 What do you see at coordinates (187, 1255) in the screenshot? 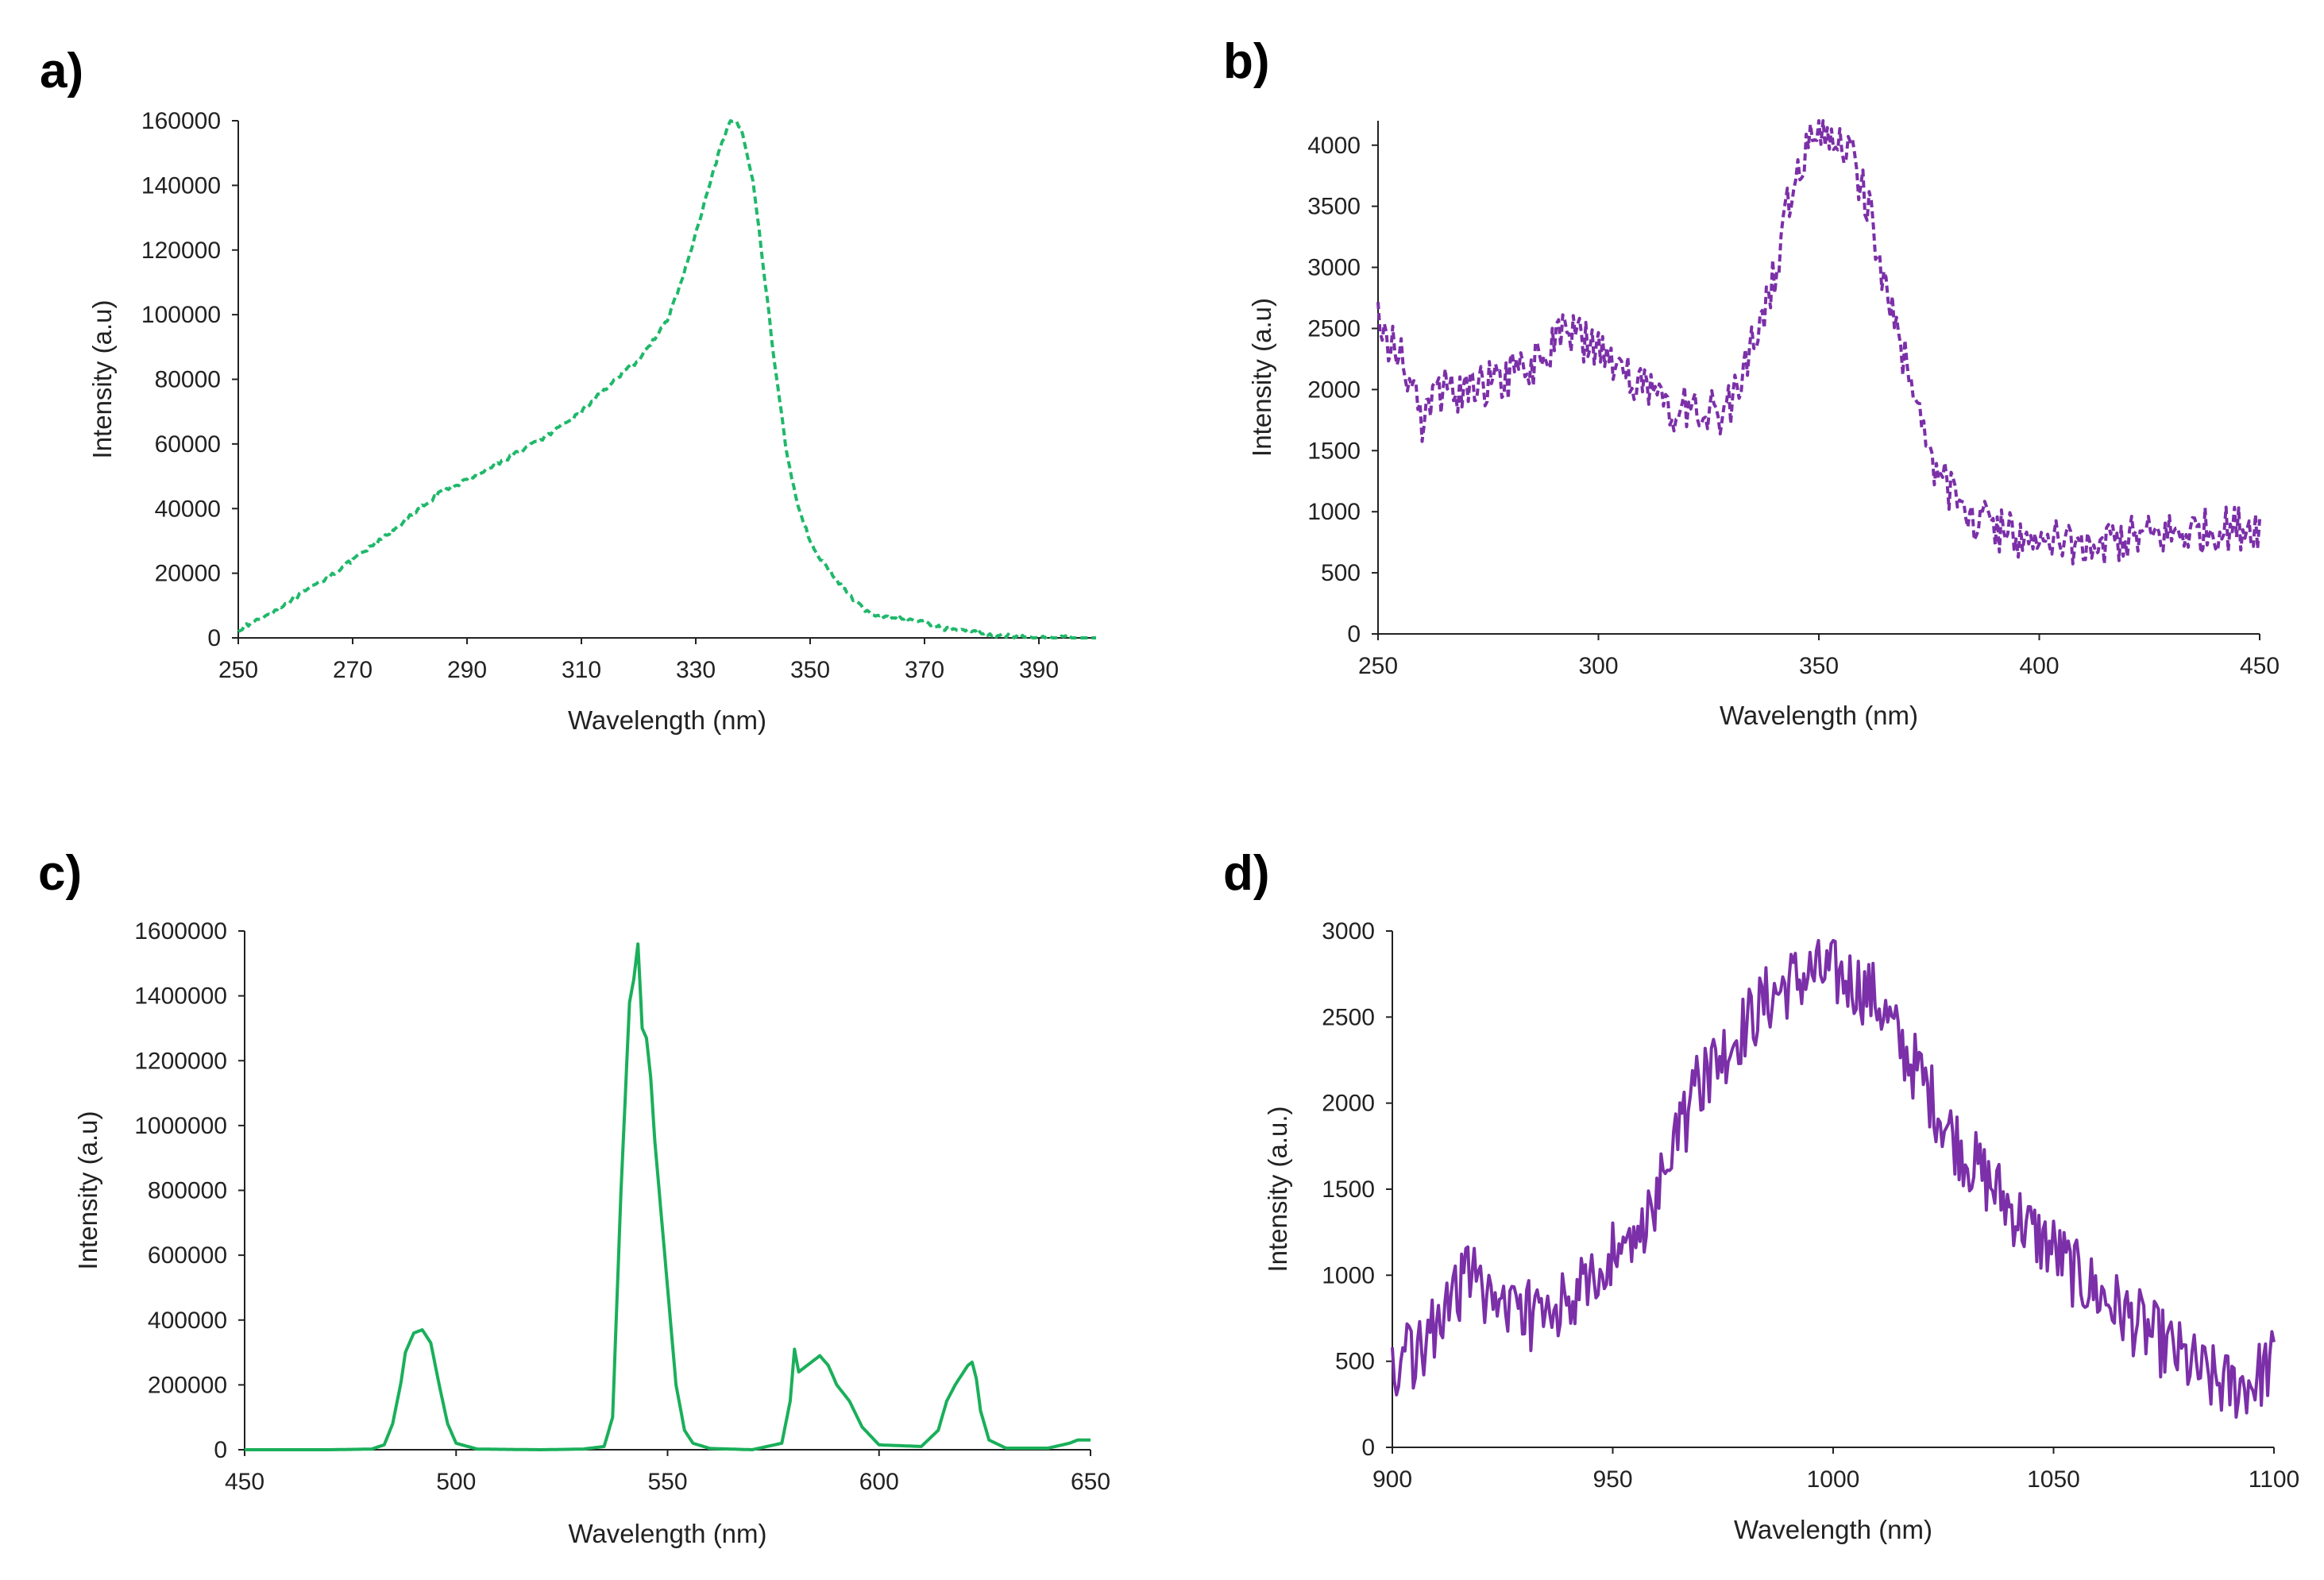
I see `y-tick-label: 600000` at bounding box center [187, 1255].